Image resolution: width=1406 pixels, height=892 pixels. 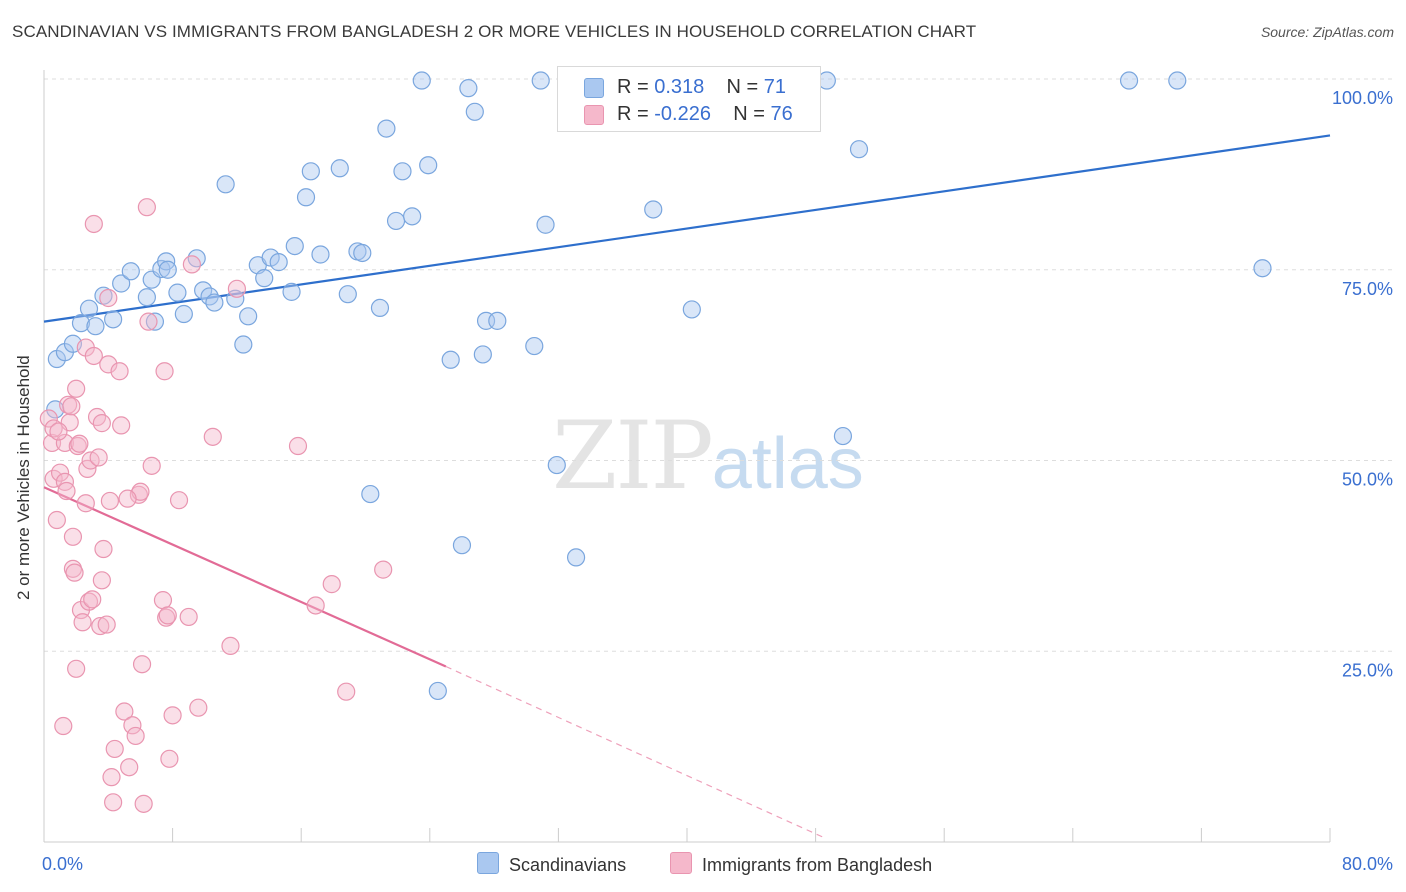 What do you see at coordinates (62, 864) in the screenshot?
I see `x-tick-label: 0.0%` at bounding box center [62, 864].